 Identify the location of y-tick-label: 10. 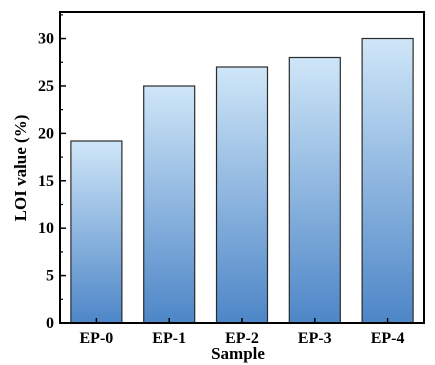
(46, 228).